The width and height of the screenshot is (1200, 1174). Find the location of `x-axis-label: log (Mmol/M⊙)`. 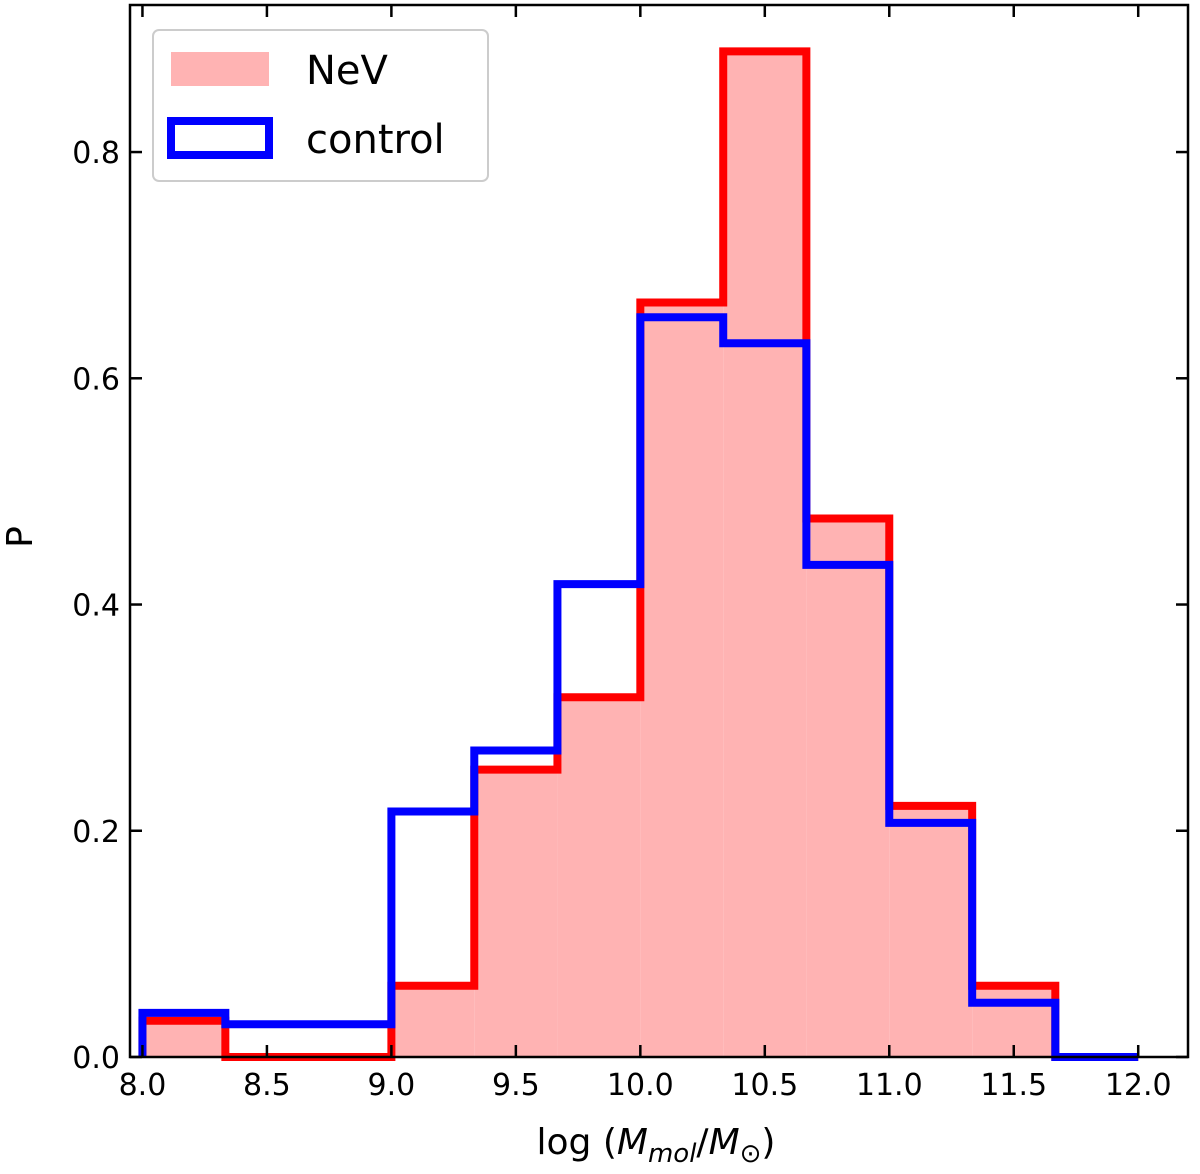

x-axis-label: log (Mmol/M⊙) is located at coordinates (656, 1145).